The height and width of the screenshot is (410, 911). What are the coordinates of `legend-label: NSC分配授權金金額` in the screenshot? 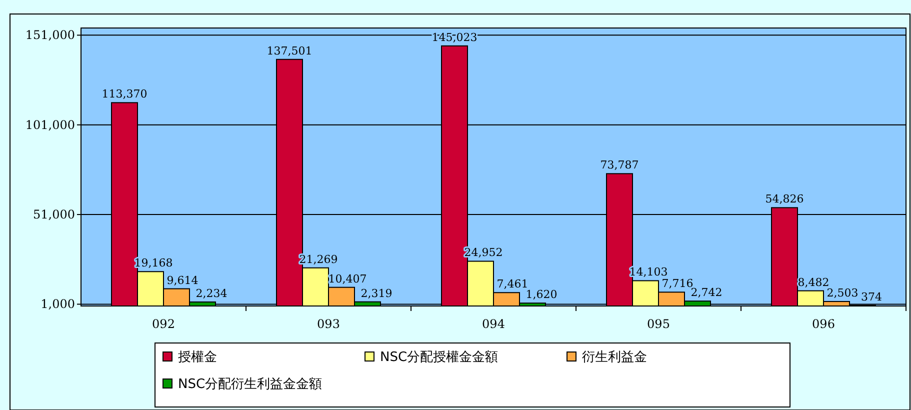 It's located at (439, 357).